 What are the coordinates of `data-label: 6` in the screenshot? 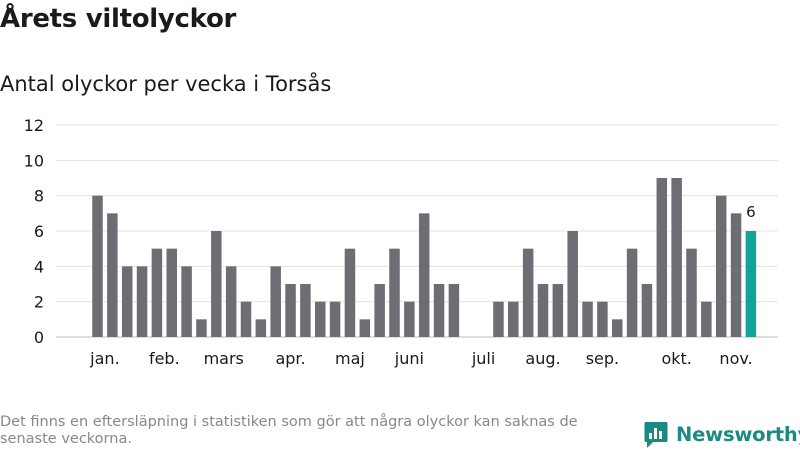 It's located at (751, 212).